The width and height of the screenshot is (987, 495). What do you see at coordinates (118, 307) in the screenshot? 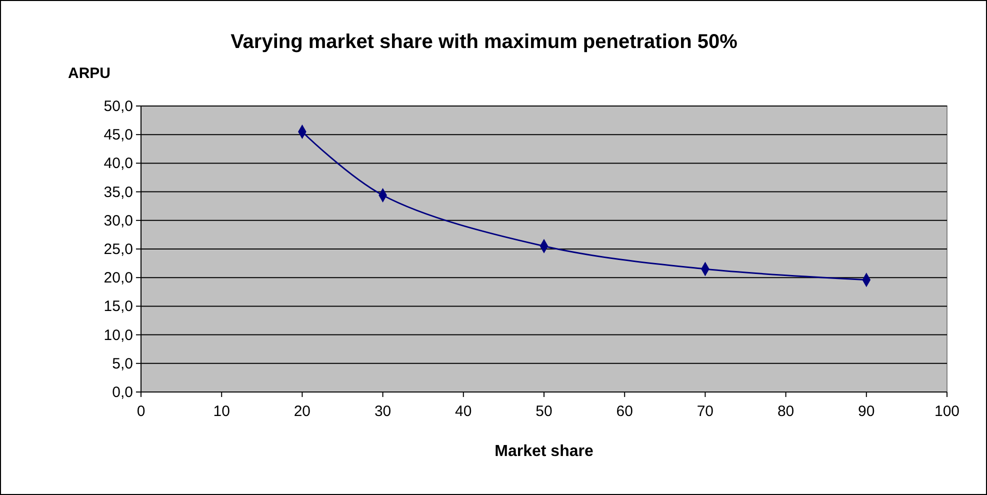
I see `y-tick-label: 15,0` at bounding box center [118, 307].